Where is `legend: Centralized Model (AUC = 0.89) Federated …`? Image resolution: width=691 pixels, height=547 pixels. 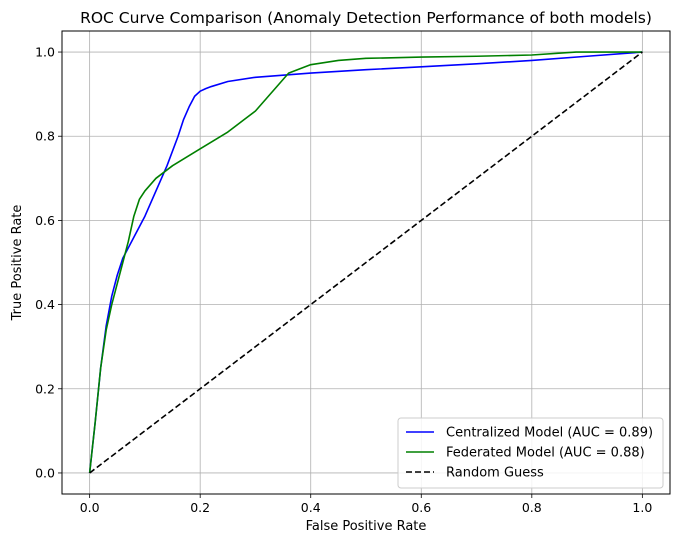
legend: Centralized Model (AUC = 0.89) Federated … is located at coordinates (530, 453).